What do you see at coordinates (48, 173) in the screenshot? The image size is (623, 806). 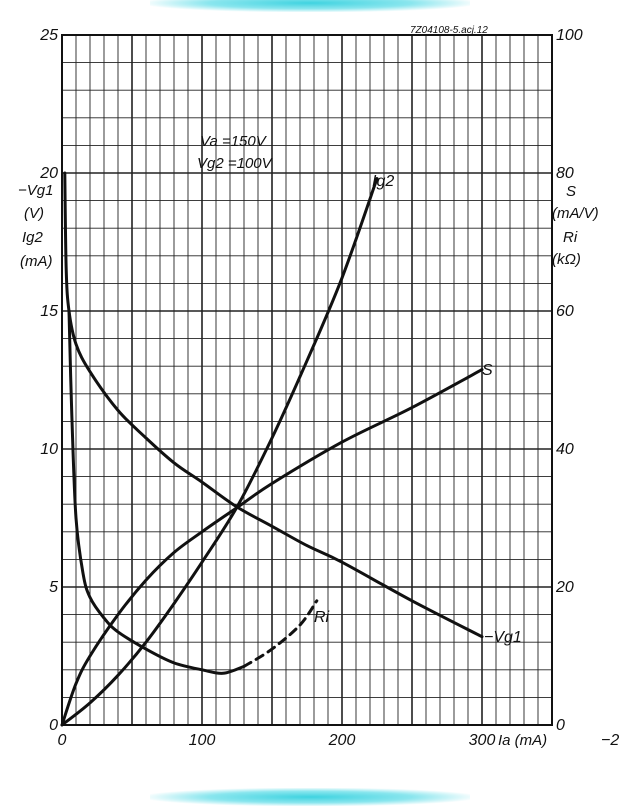 I see `y-left-tick-label: 20` at bounding box center [48, 173].